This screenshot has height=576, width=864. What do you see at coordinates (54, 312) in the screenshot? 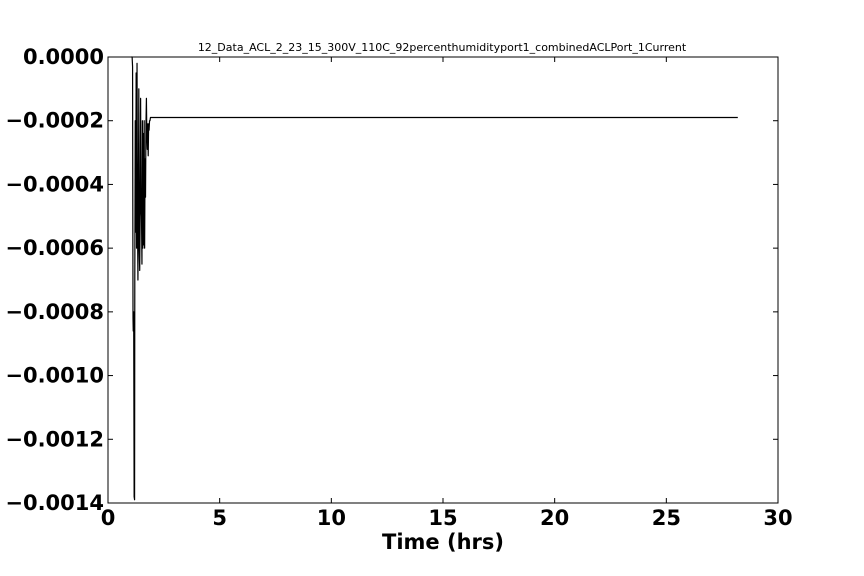
I see `y-tick-label: −0.0008` at bounding box center [54, 312].